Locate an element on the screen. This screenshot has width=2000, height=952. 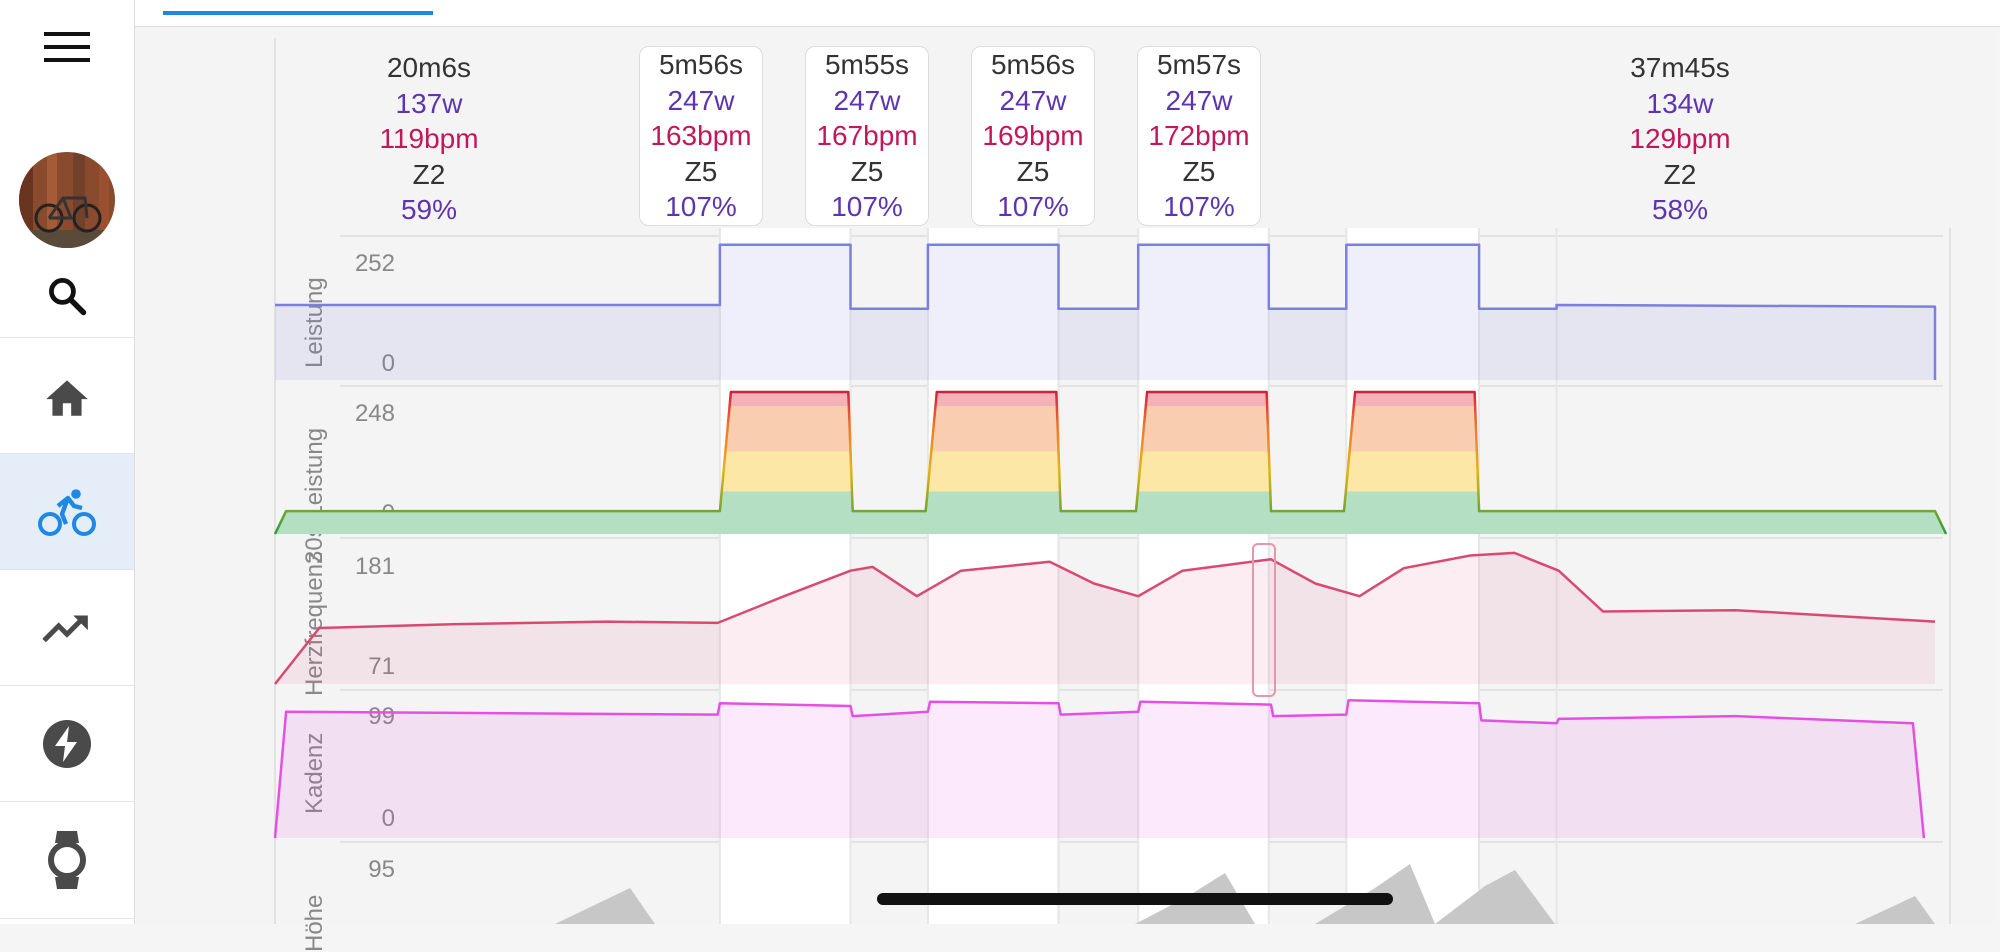
sidebar is located at coordinates (67, 462).